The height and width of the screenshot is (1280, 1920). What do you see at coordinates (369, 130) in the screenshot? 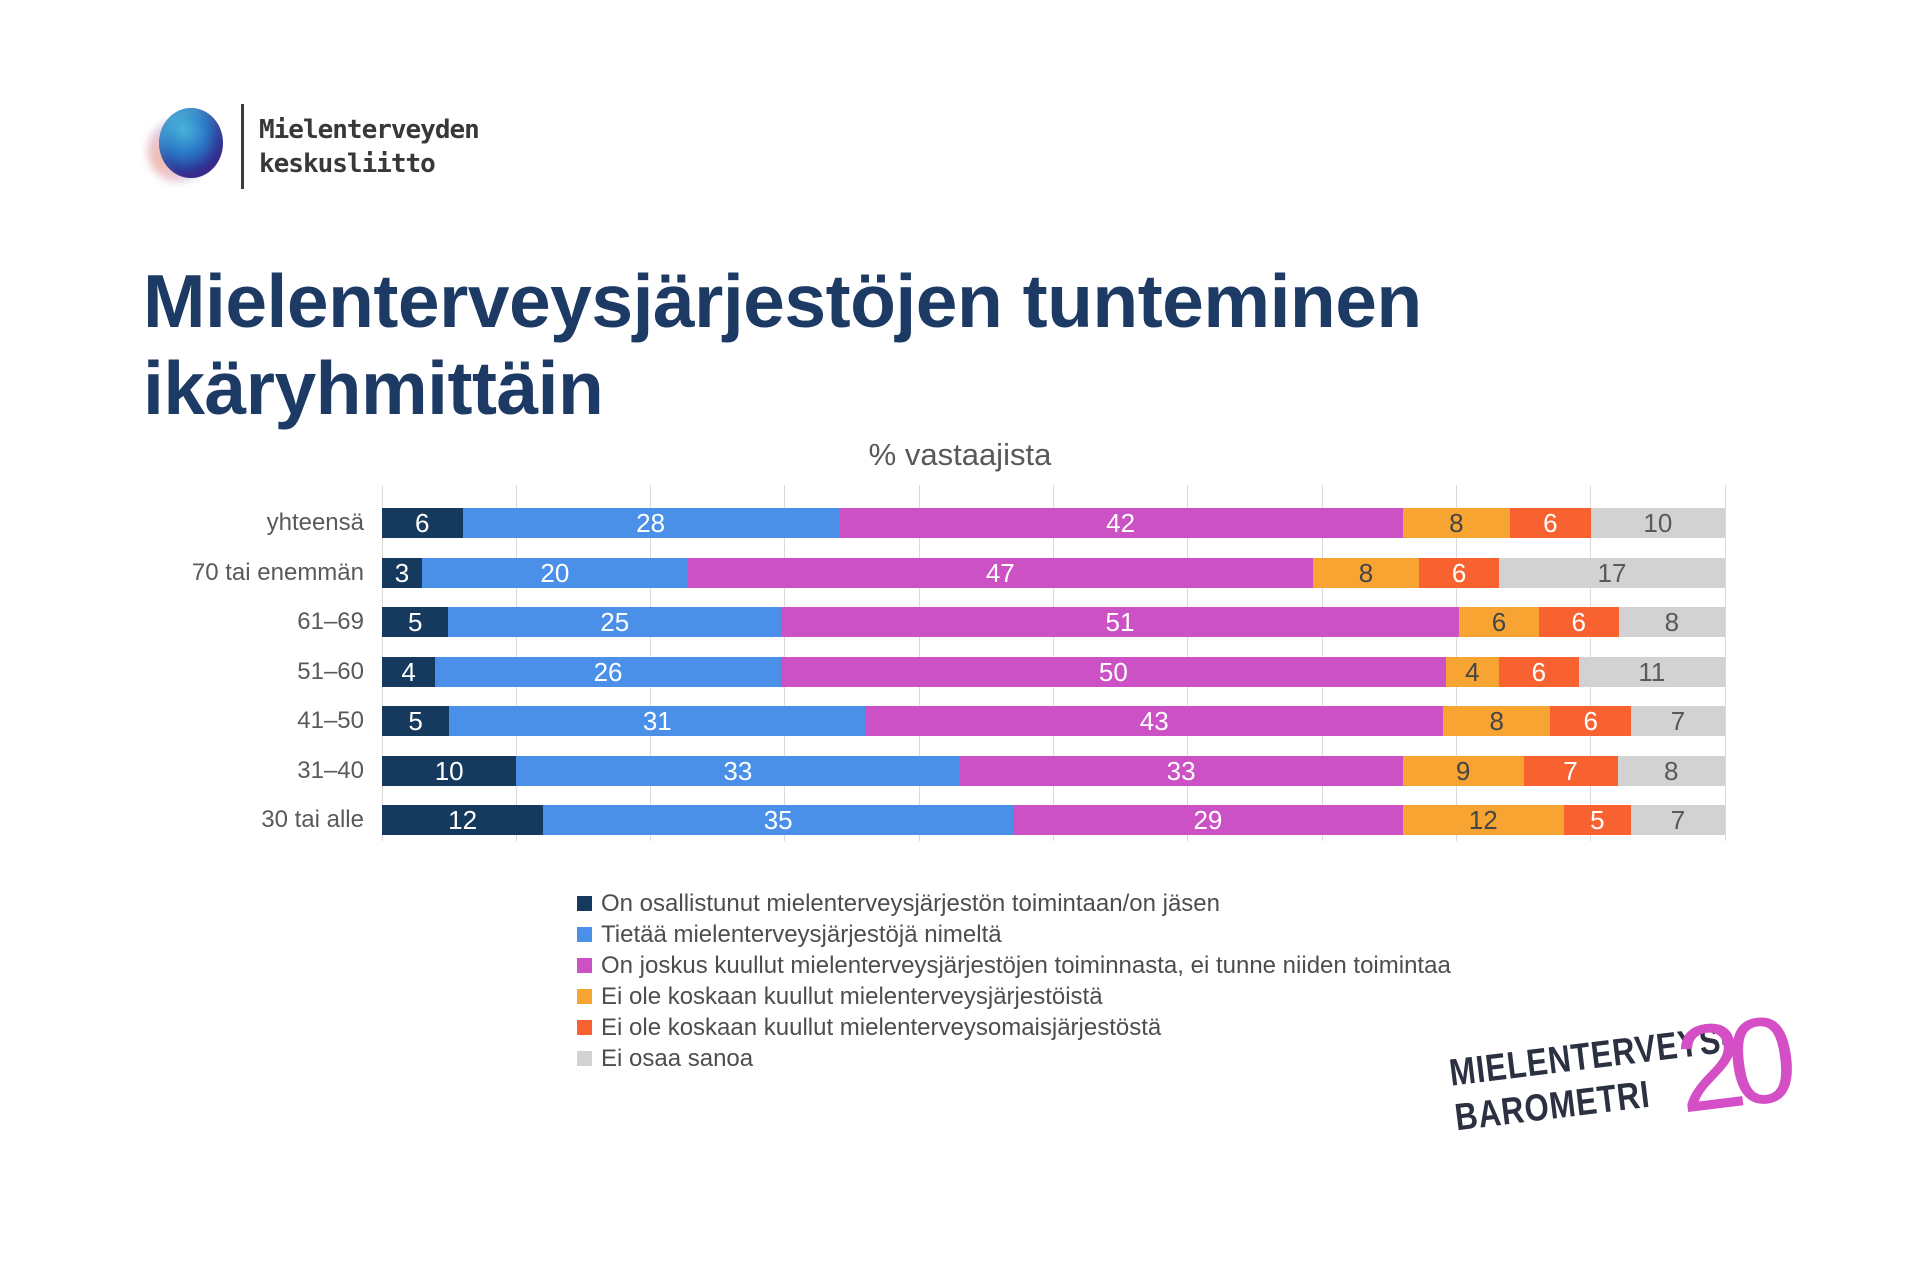
I see `brand-wordmark-line1: Mielenterveyden` at bounding box center [369, 130].